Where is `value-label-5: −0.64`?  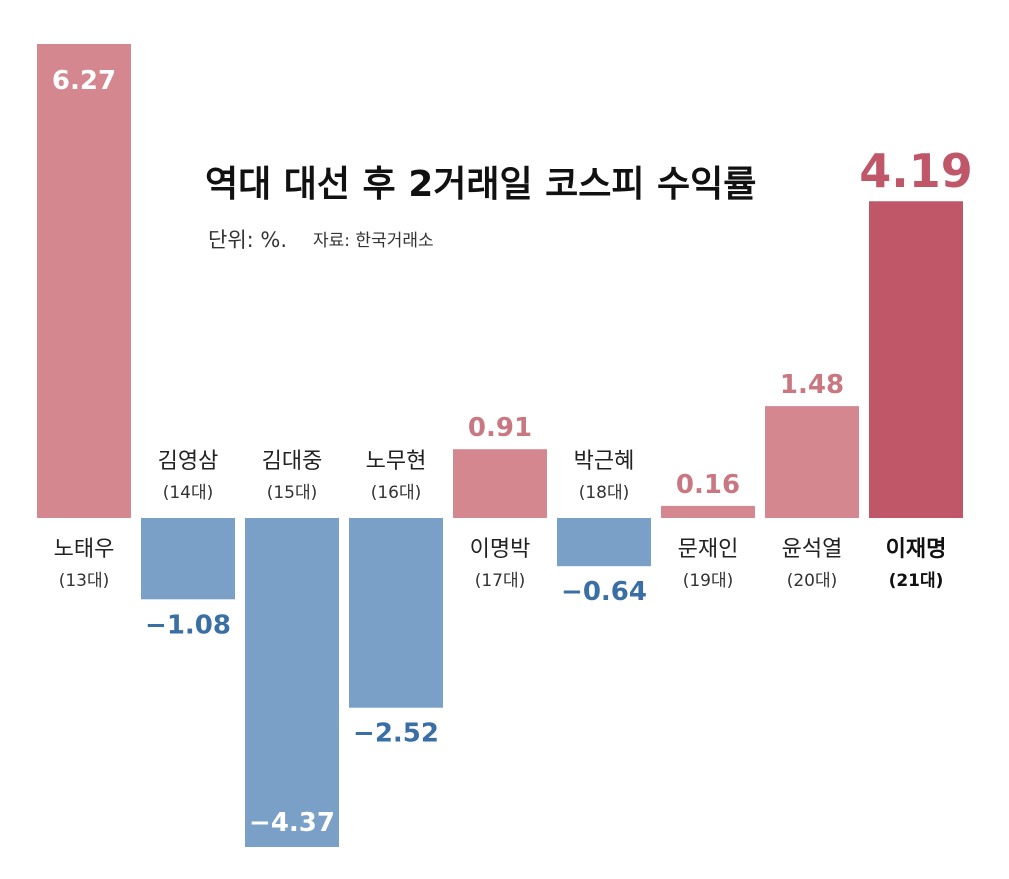
value-label-5: −0.64 is located at coordinates (604, 592).